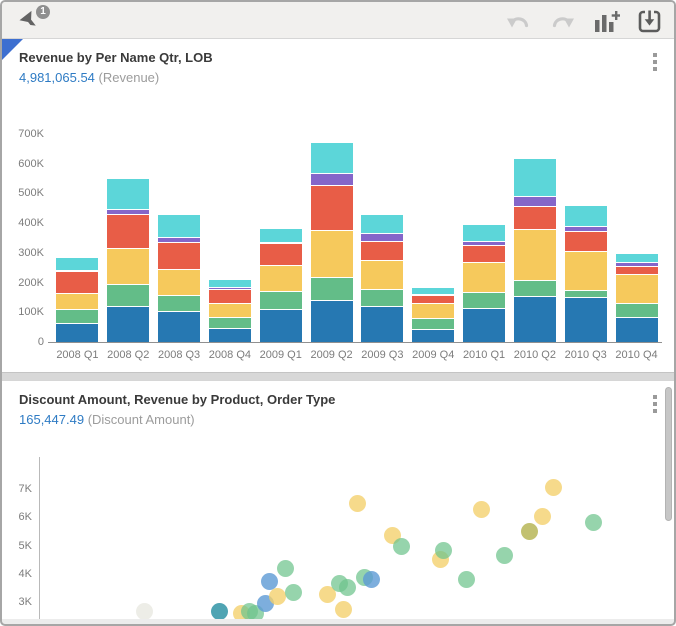 The height and width of the screenshot is (626, 676). I want to click on vertical-scrollbar, so click(669, 500).